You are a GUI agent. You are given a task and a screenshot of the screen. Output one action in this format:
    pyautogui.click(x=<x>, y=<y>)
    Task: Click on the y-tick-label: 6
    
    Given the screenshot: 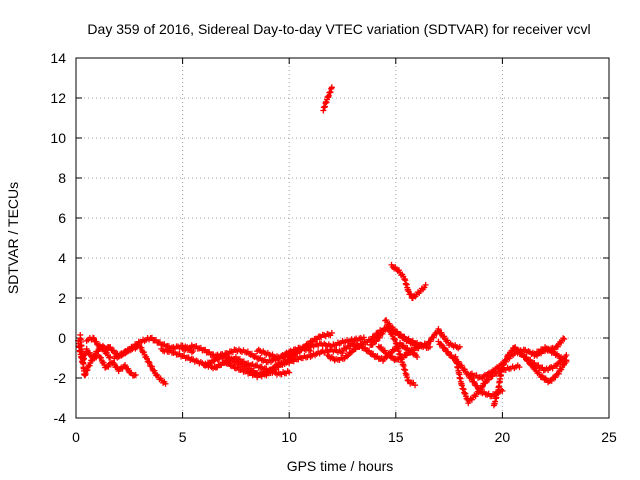 What is the action you would take?
    pyautogui.click(x=62, y=218)
    